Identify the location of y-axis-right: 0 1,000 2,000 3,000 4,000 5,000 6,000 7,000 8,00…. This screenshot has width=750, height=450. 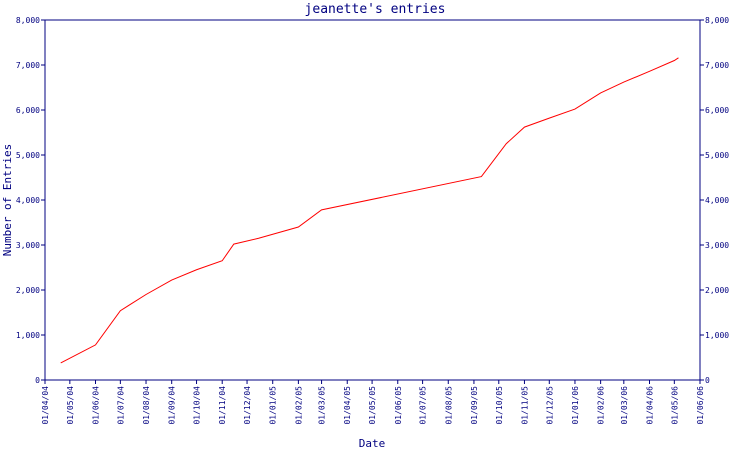
(714, 200).